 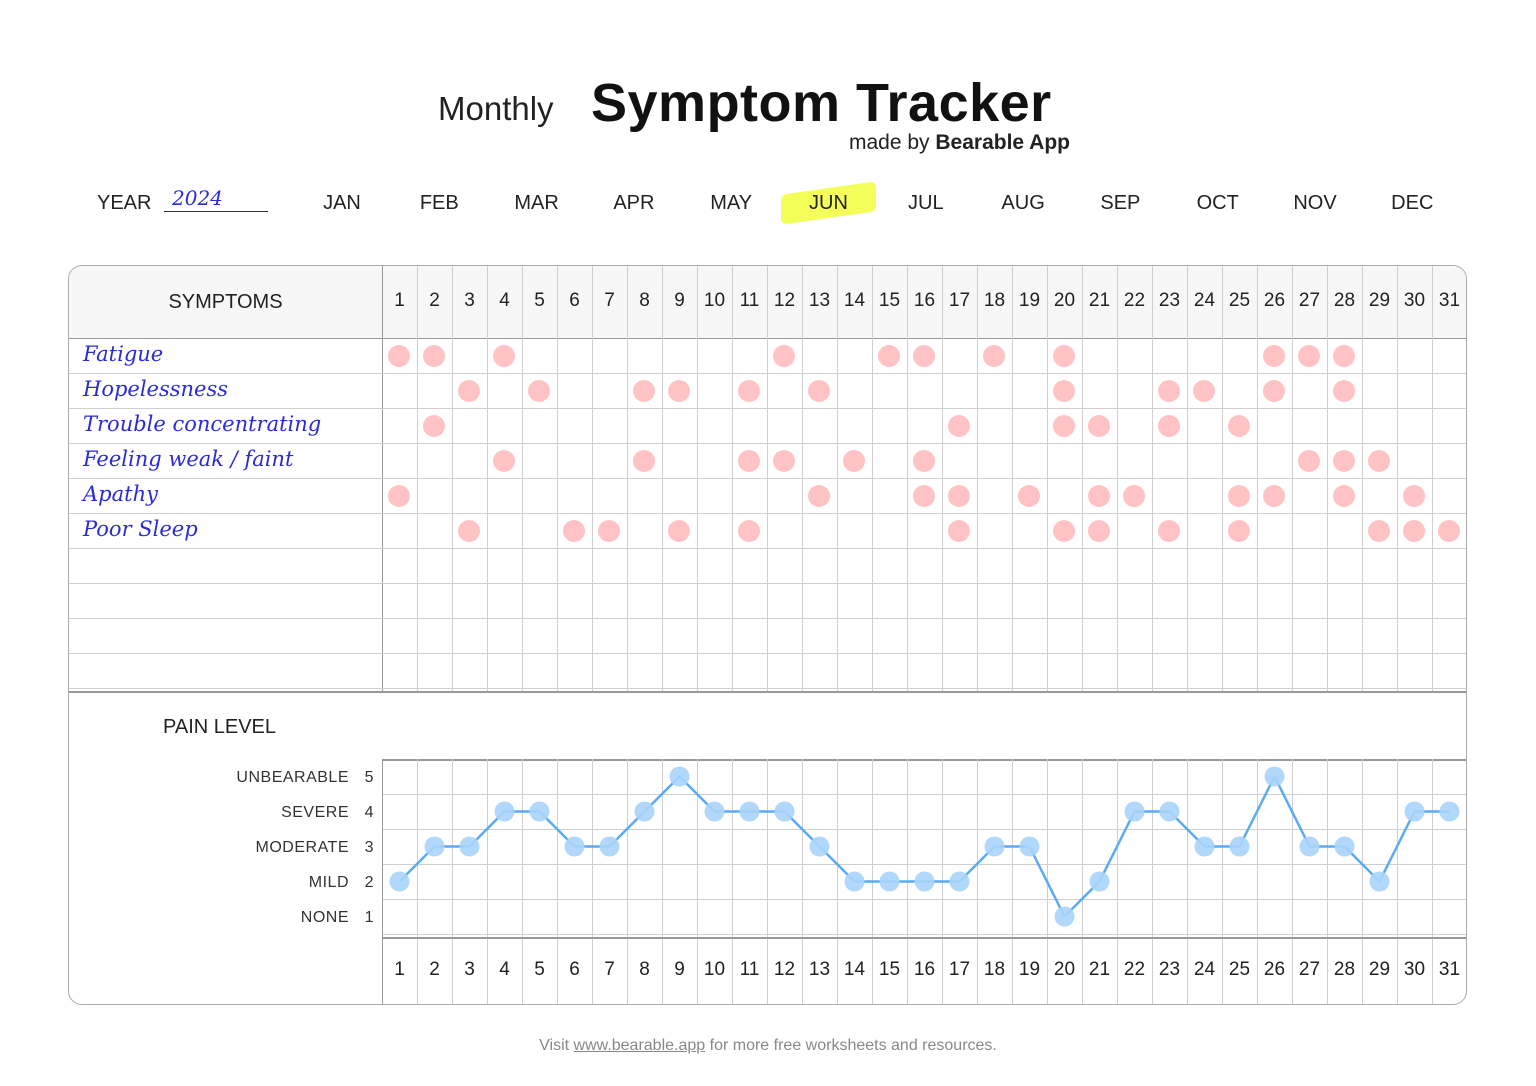 What do you see at coordinates (639, 1045) in the screenshot?
I see `footer-link: www.bearable.app` at bounding box center [639, 1045].